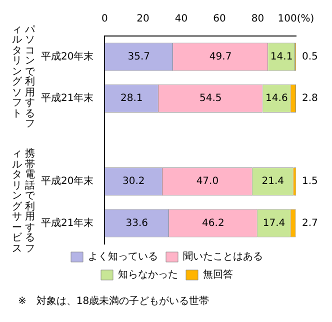 This screenshot has width=332, height=322. I want to click on data-label: 30.2, so click(133, 182).